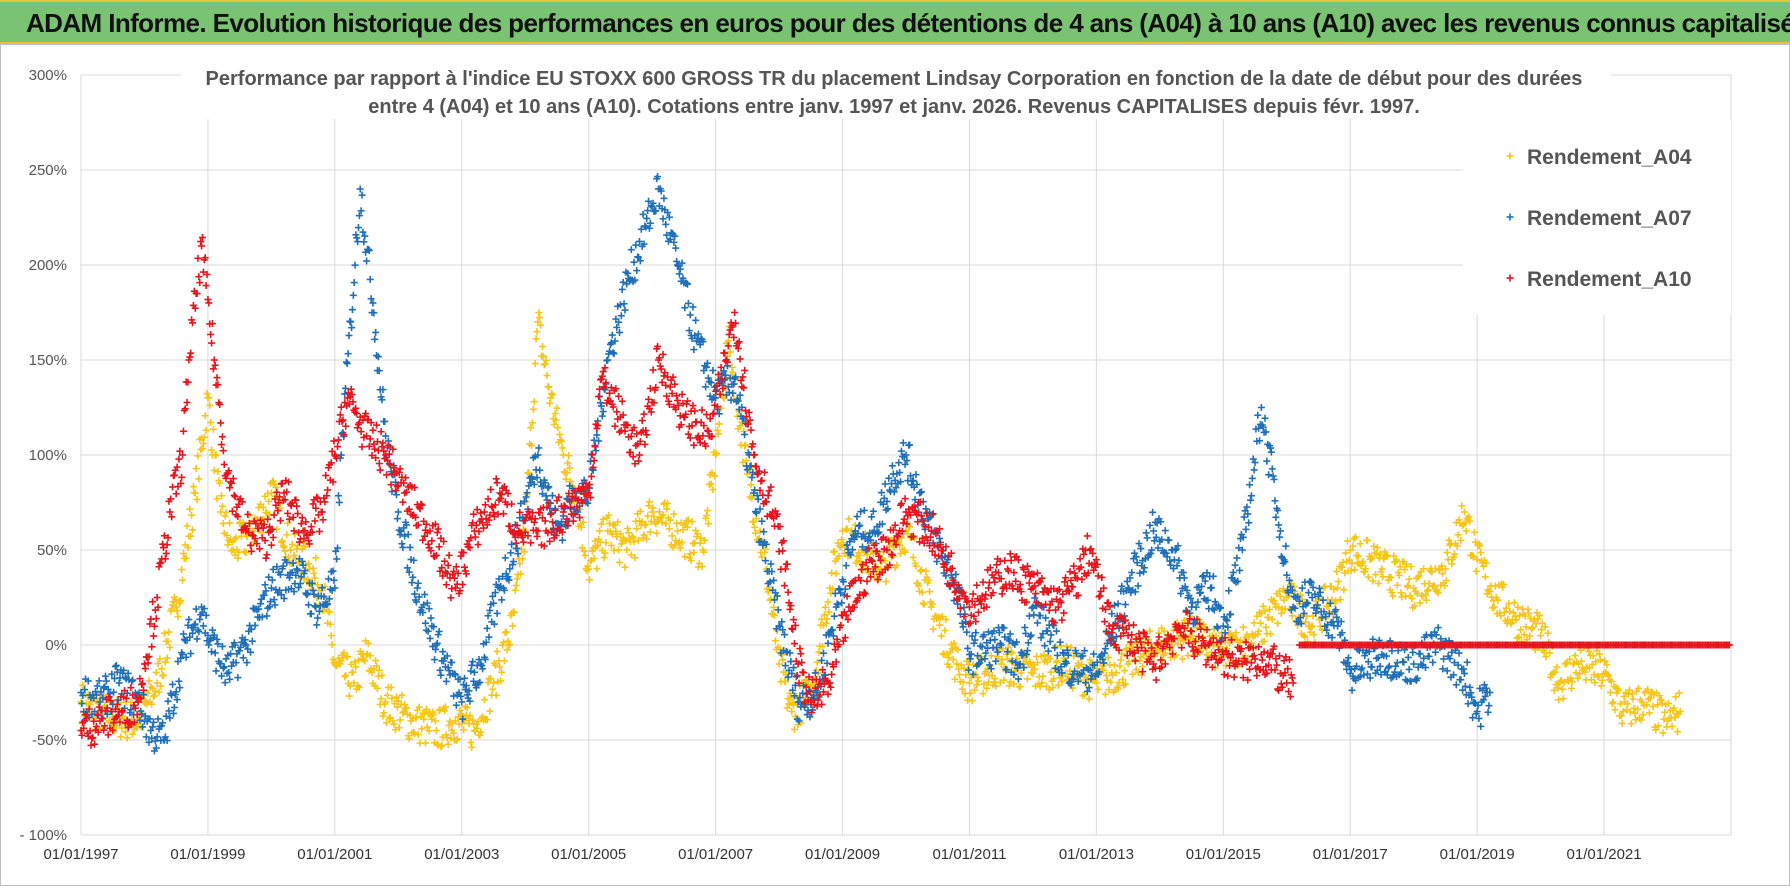 The image size is (1790, 886). Describe the element at coordinates (80, 854) in the screenshot. I see `x-tick-label: 01/01/1997` at that location.